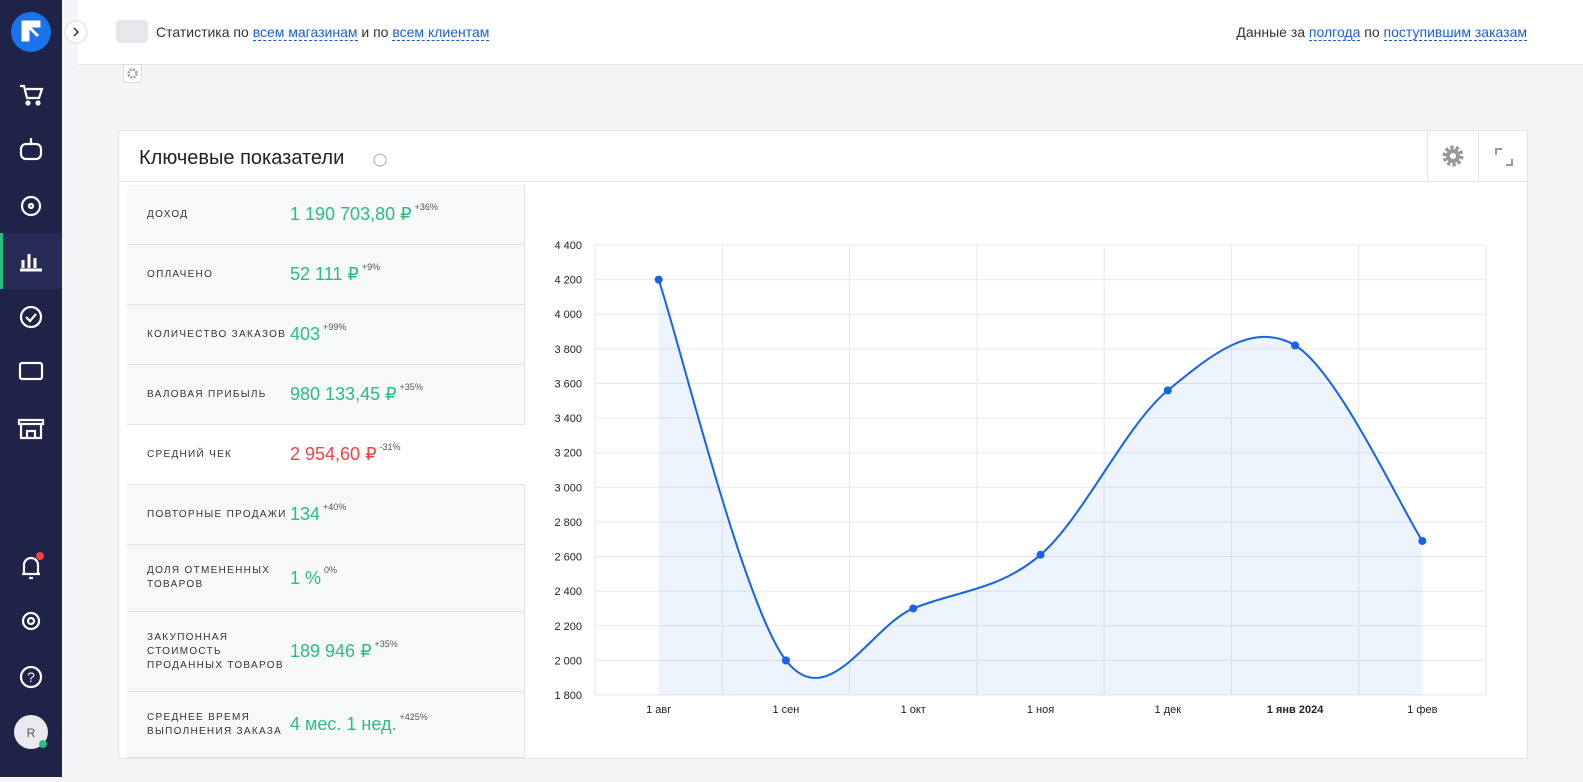 The height and width of the screenshot is (782, 1583). Describe the element at coordinates (168, 214) in the screenshot. I see `metric-label: ДОХОД` at that location.